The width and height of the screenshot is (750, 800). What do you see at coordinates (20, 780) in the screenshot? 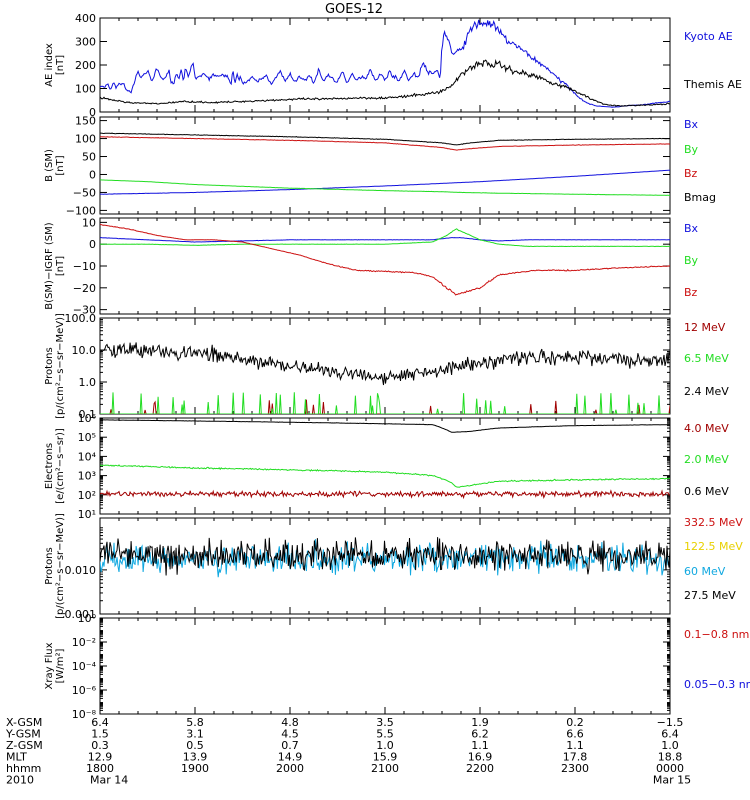
I see `x-table-row-label: 2010` at bounding box center [20, 780].